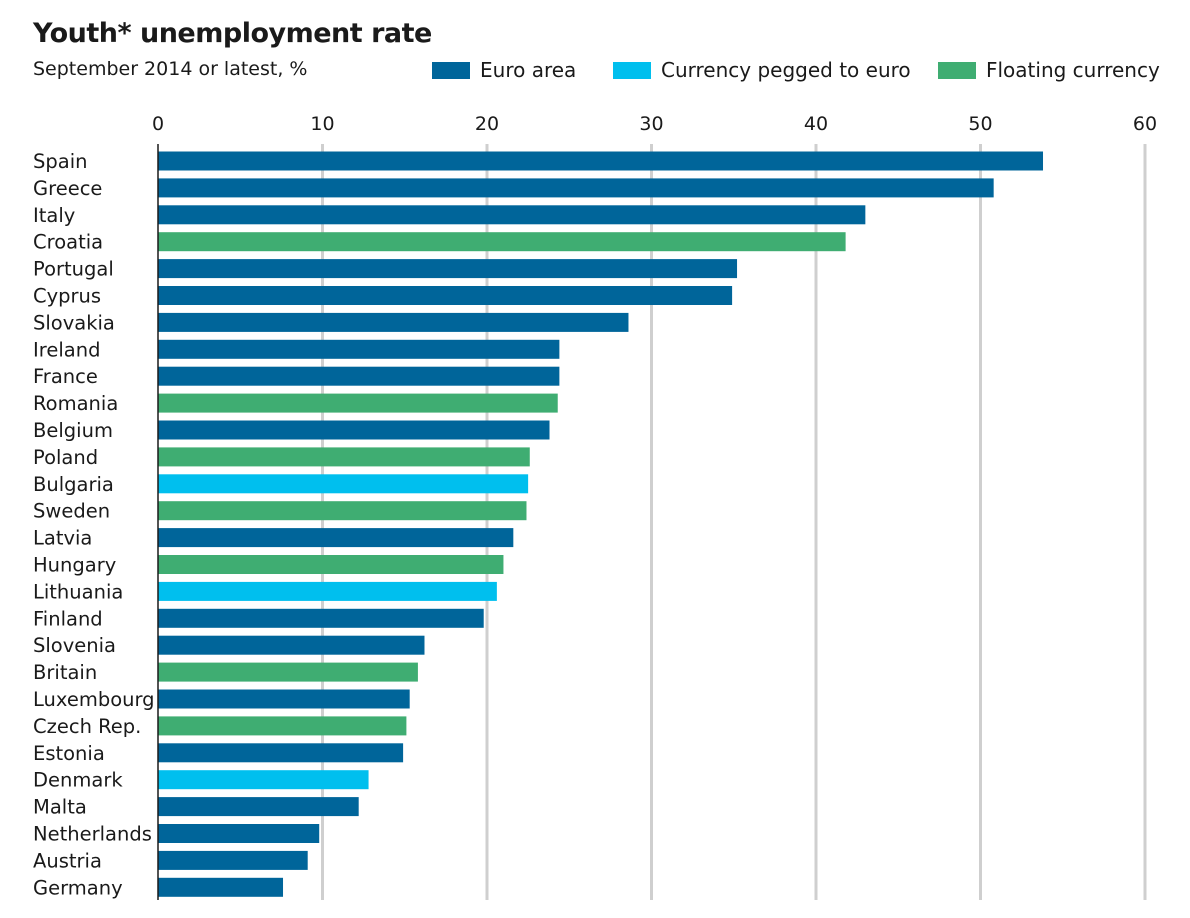  I want to click on legend-swatch-currency-pegged, so click(632, 70).